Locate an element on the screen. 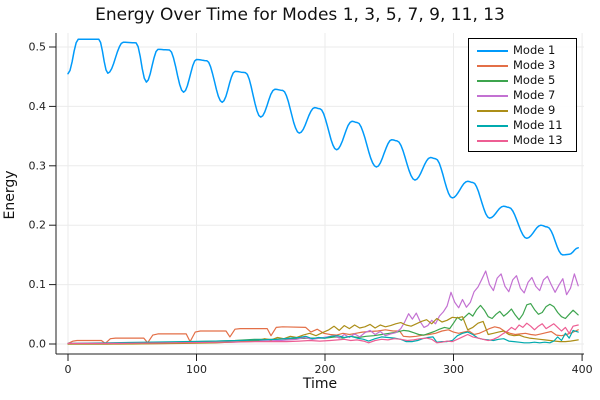  x-tick-label: 100 is located at coordinates (196, 369).